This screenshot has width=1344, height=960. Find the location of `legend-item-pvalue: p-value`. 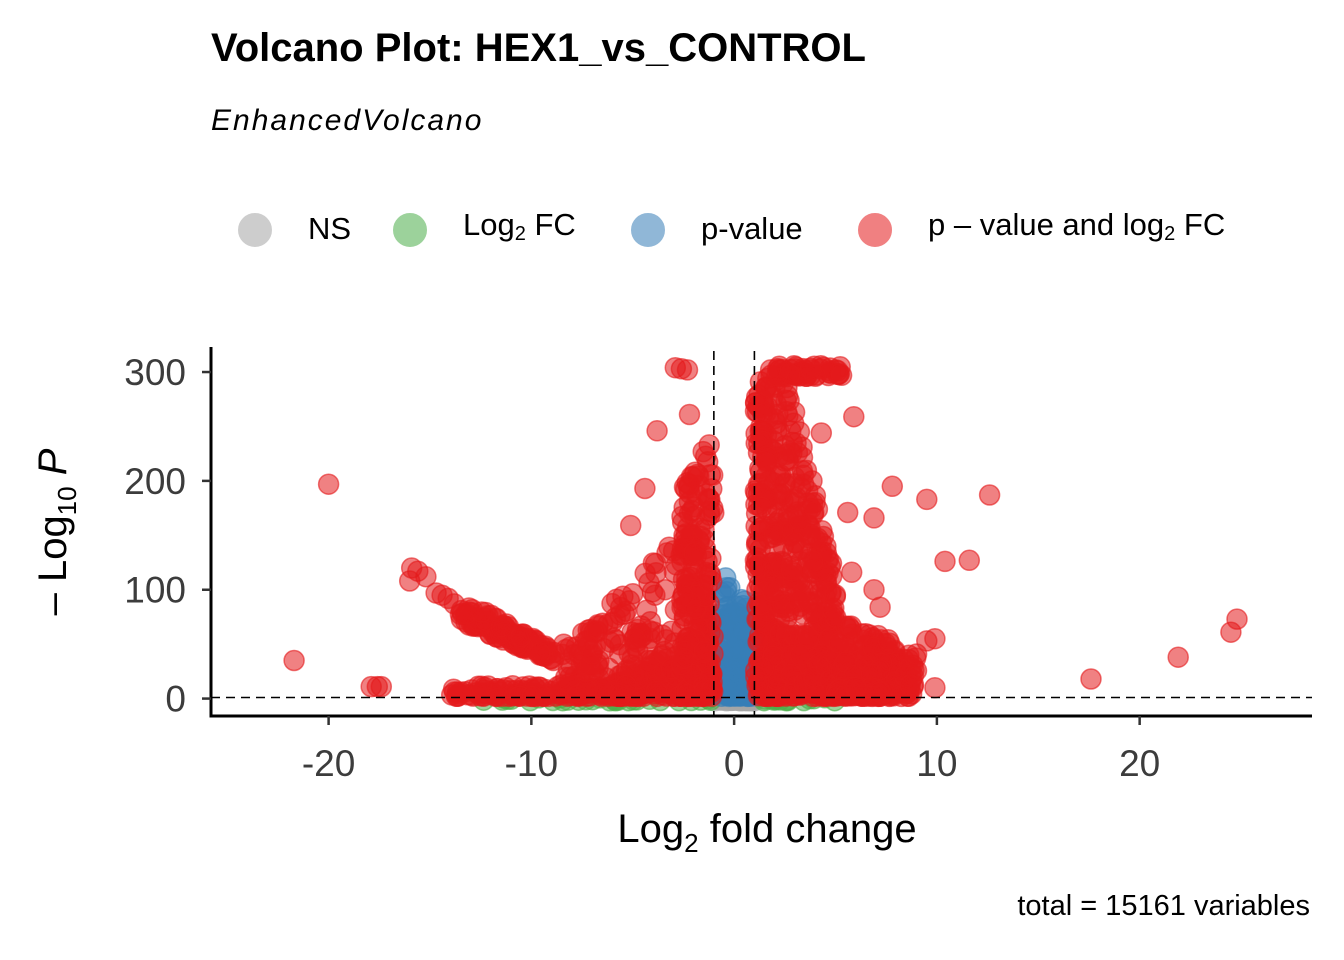

legend-item-pvalue: p-value is located at coordinates (717, 230).